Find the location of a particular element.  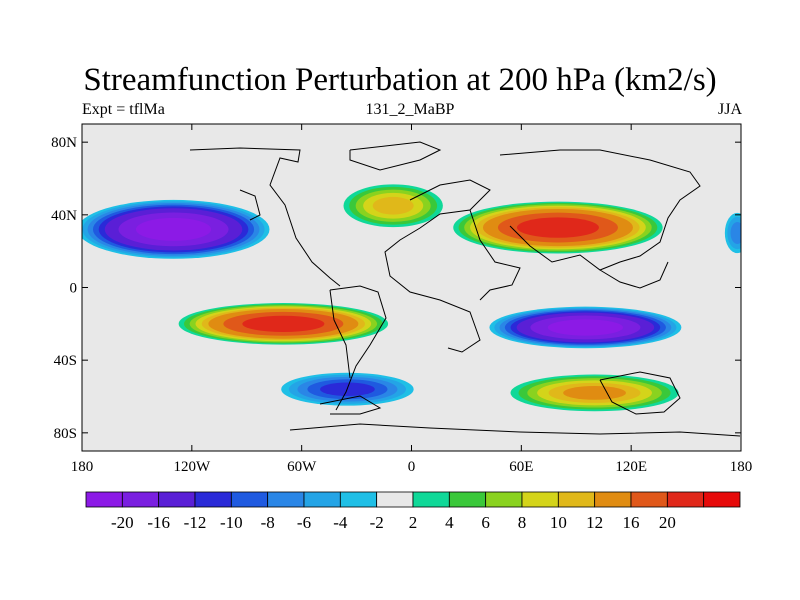

colorbar-label: -2 is located at coordinates (377, 522).